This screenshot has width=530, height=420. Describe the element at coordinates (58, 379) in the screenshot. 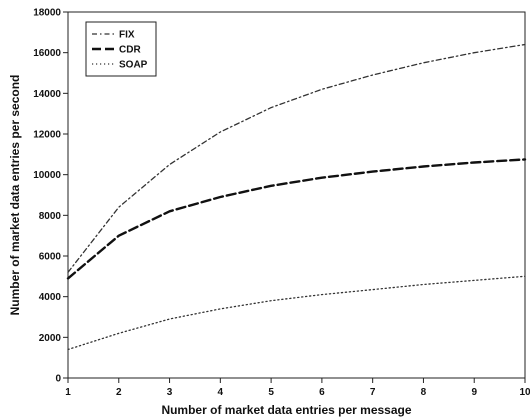

I see `y-tick-label: 0` at that location.